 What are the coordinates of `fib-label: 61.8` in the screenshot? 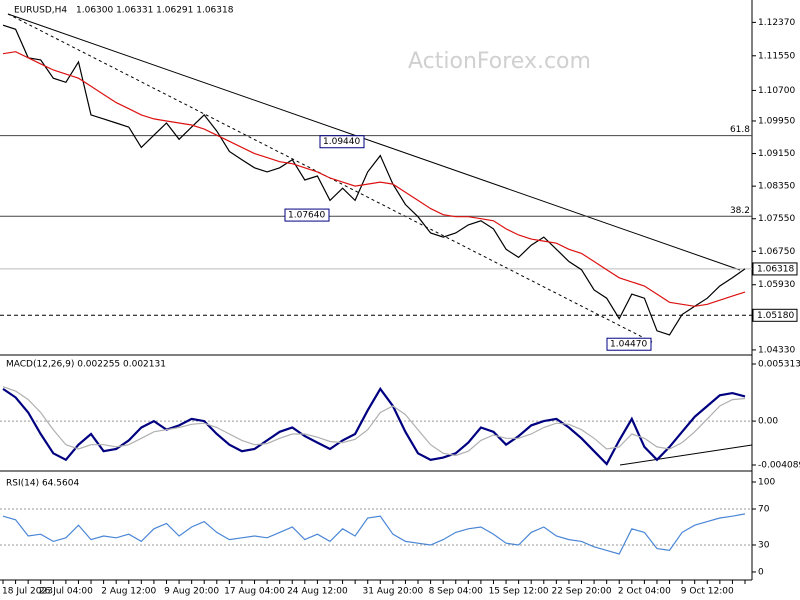 It's located at (740, 130).